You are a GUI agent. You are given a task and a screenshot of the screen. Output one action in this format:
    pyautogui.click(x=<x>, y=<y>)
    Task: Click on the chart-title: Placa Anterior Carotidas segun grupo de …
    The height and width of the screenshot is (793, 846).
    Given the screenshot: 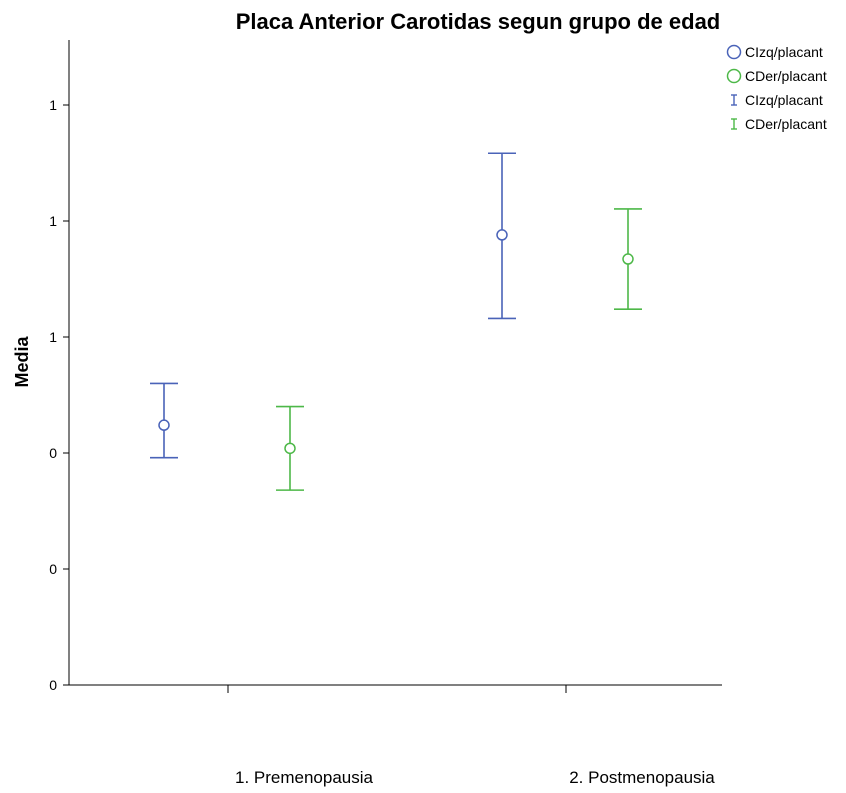 What is the action you would take?
    pyautogui.click(x=478, y=21)
    